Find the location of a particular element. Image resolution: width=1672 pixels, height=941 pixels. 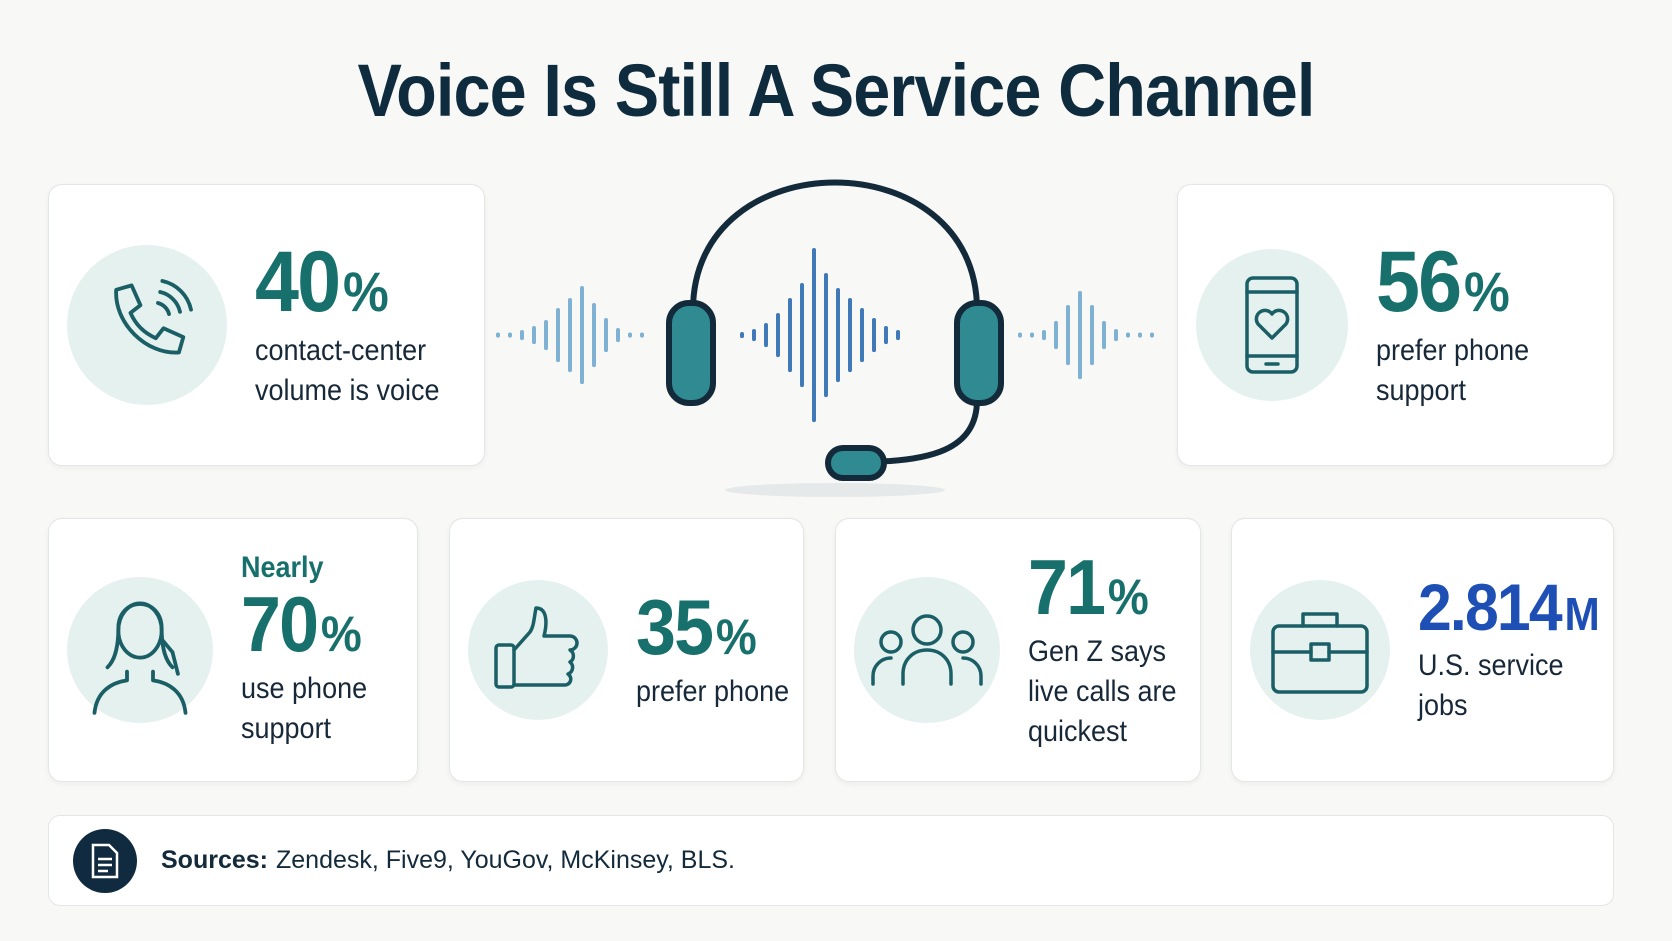

stat-text: 71% Gen Z says live calls are quickest is located at coordinates (1110, 650).